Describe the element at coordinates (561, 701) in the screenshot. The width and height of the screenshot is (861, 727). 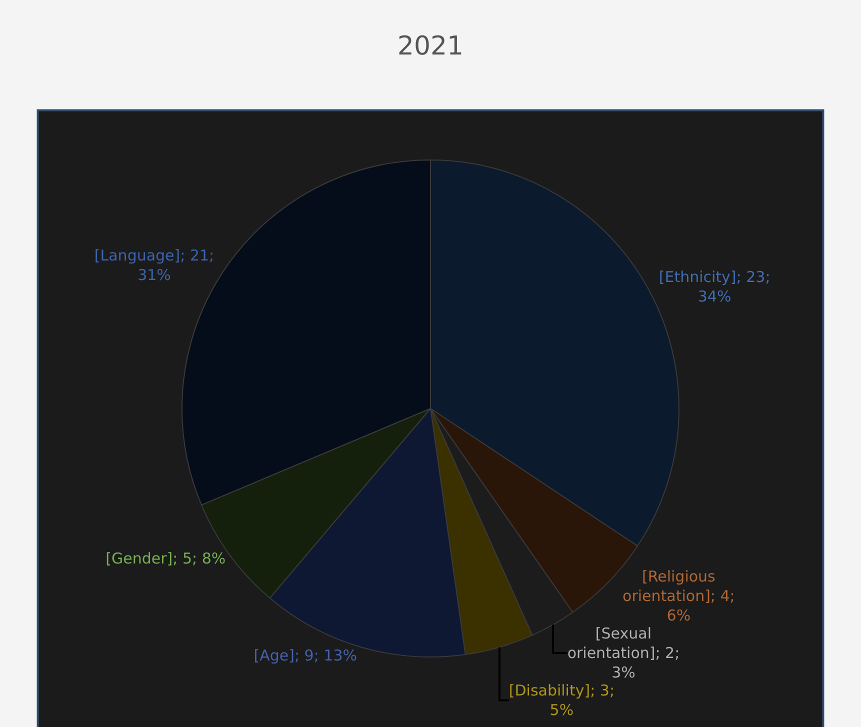
I see `slice-label: [Disability]; 3; 5%` at that location.